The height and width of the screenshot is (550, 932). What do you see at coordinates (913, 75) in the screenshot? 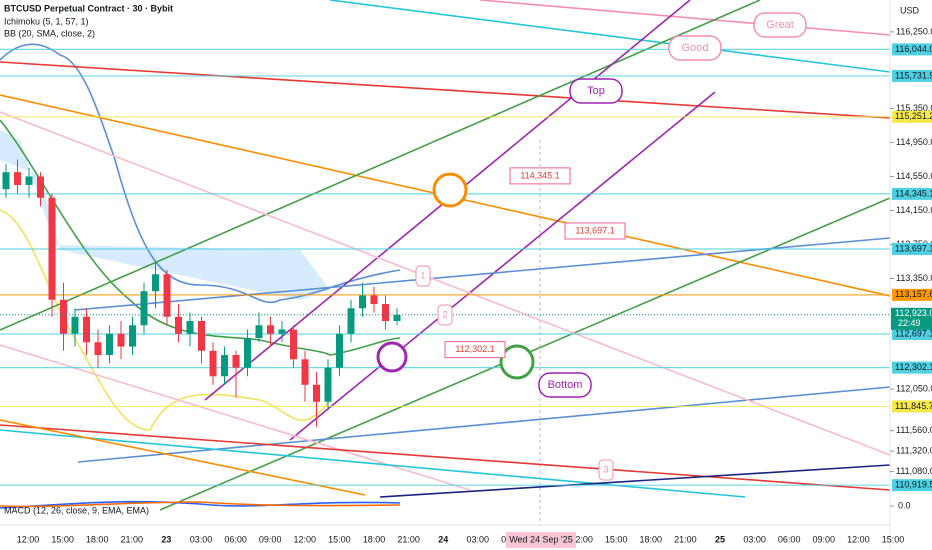
I see `price-label: 115,731.9` at bounding box center [913, 75].